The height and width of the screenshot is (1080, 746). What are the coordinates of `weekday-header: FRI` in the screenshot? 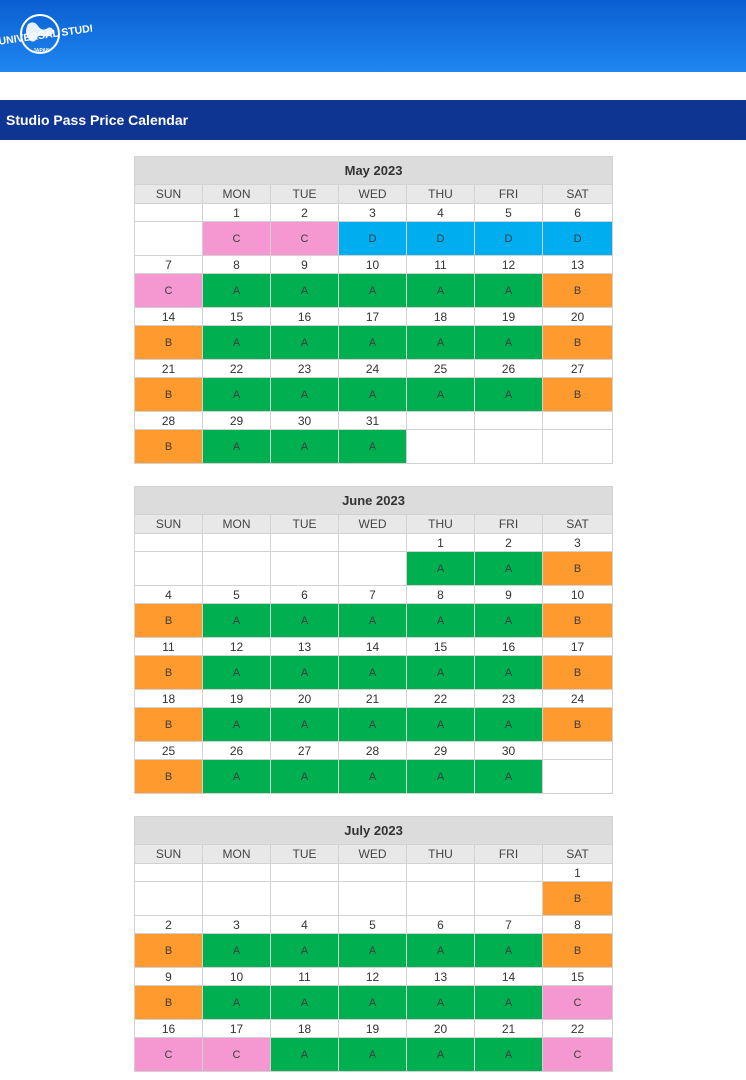 It's located at (508, 524).